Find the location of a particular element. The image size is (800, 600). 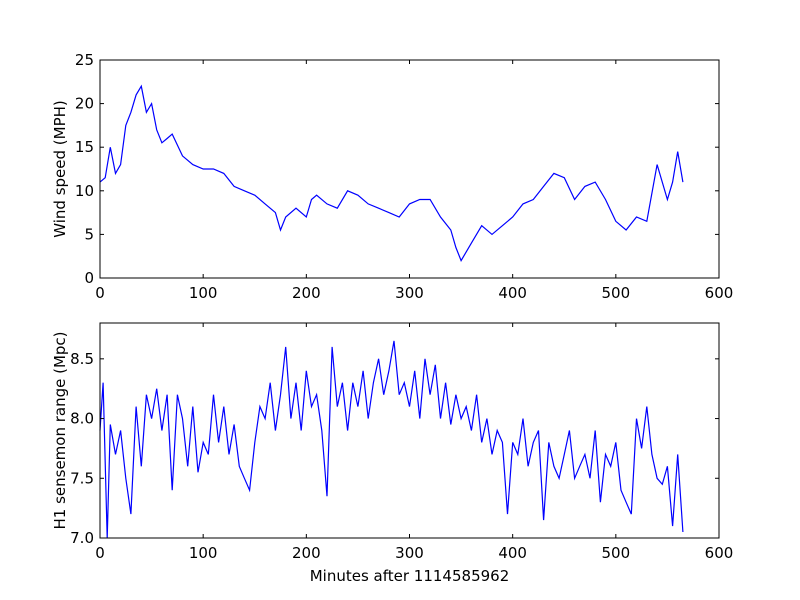

y-axis-label: H1 sensemon range (Mpc) is located at coordinates (60, 430).